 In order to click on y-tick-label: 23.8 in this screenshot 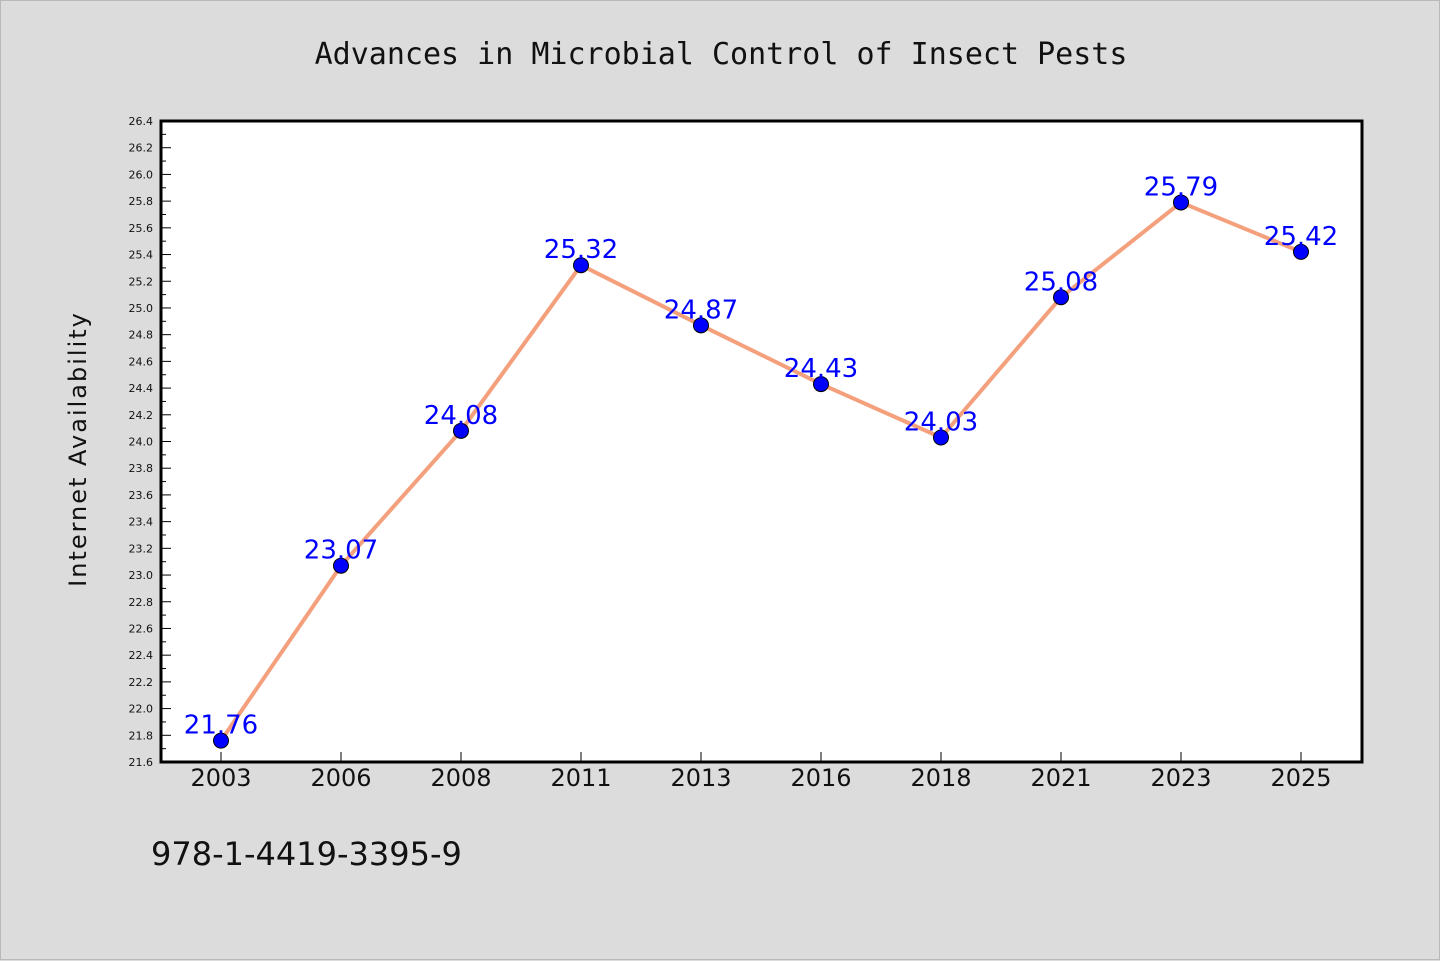, I will do `click(141, 468)`.